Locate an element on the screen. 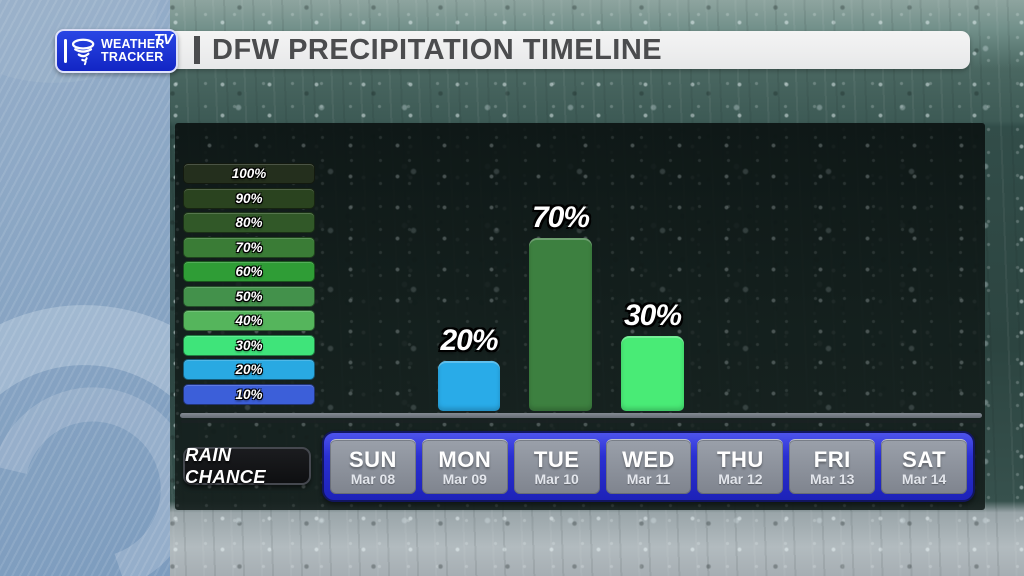  legend-item-10: 10% is located at coordinates (249, 394).